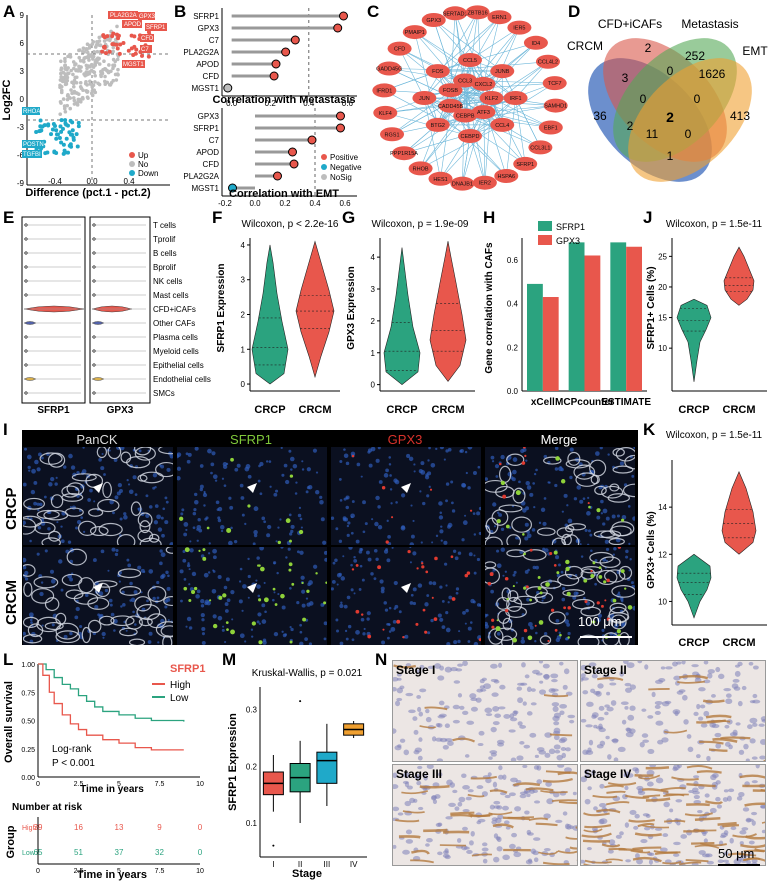  I want to click on network-node-label: KLF2, so click(491, 99).